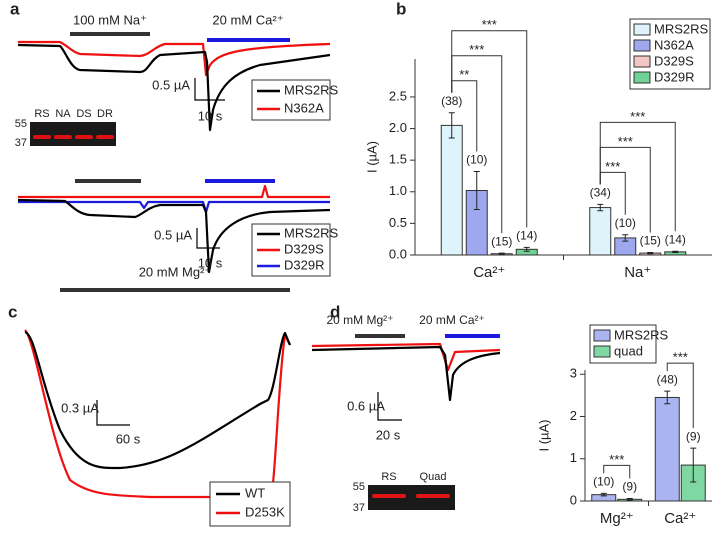 The height and width of the screenshot is (541, 720). Describe the element at coordinates (637, 272) in the screenshot. I see `x-tick-label: Na⁺` at that location.